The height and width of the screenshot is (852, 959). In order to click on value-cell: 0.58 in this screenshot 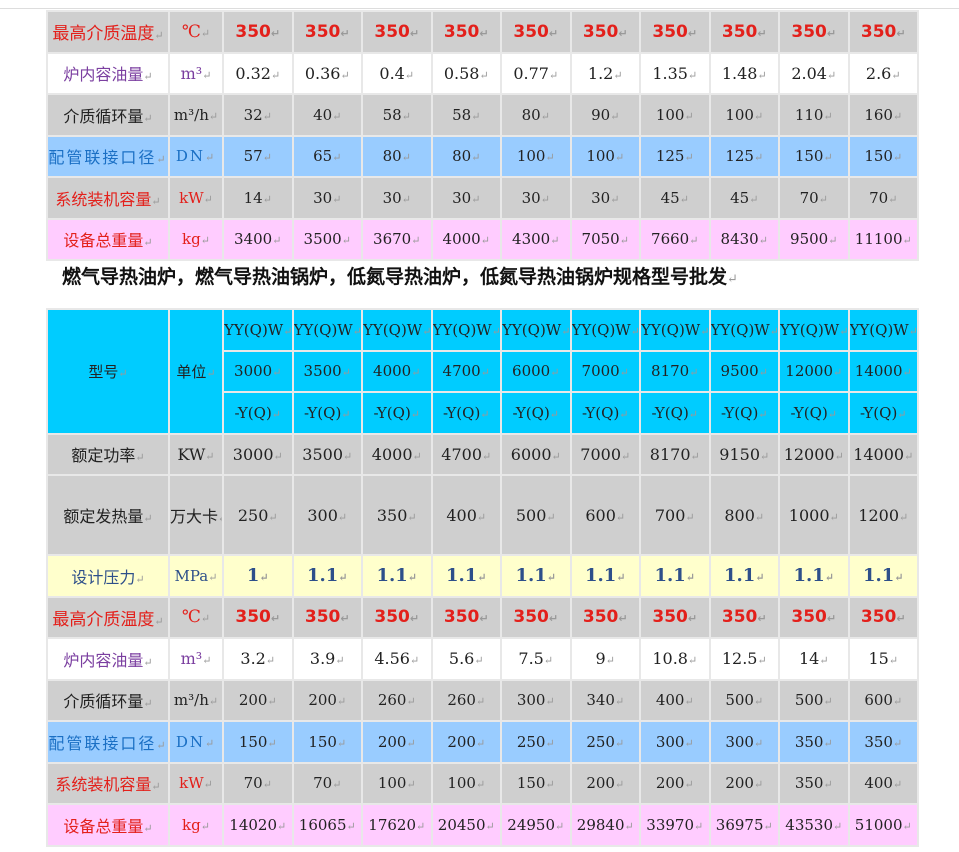, I will do `click(466, 73)`.